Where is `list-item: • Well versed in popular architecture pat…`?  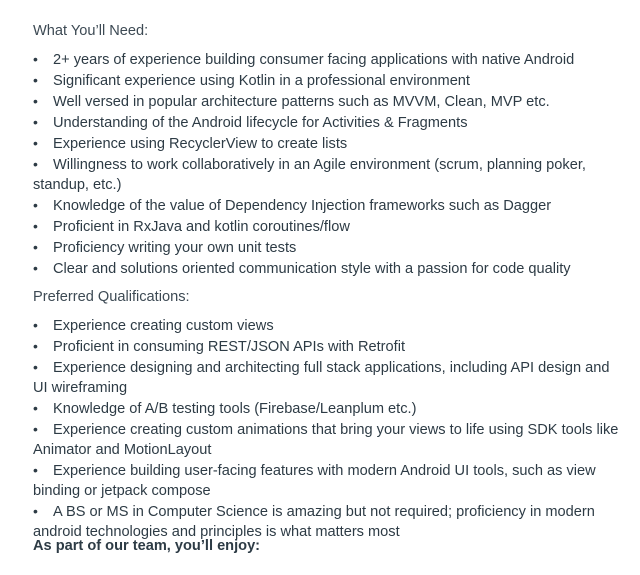
list-item: • Well versed in popular architecture pat… is located at coordinates (328, 101).